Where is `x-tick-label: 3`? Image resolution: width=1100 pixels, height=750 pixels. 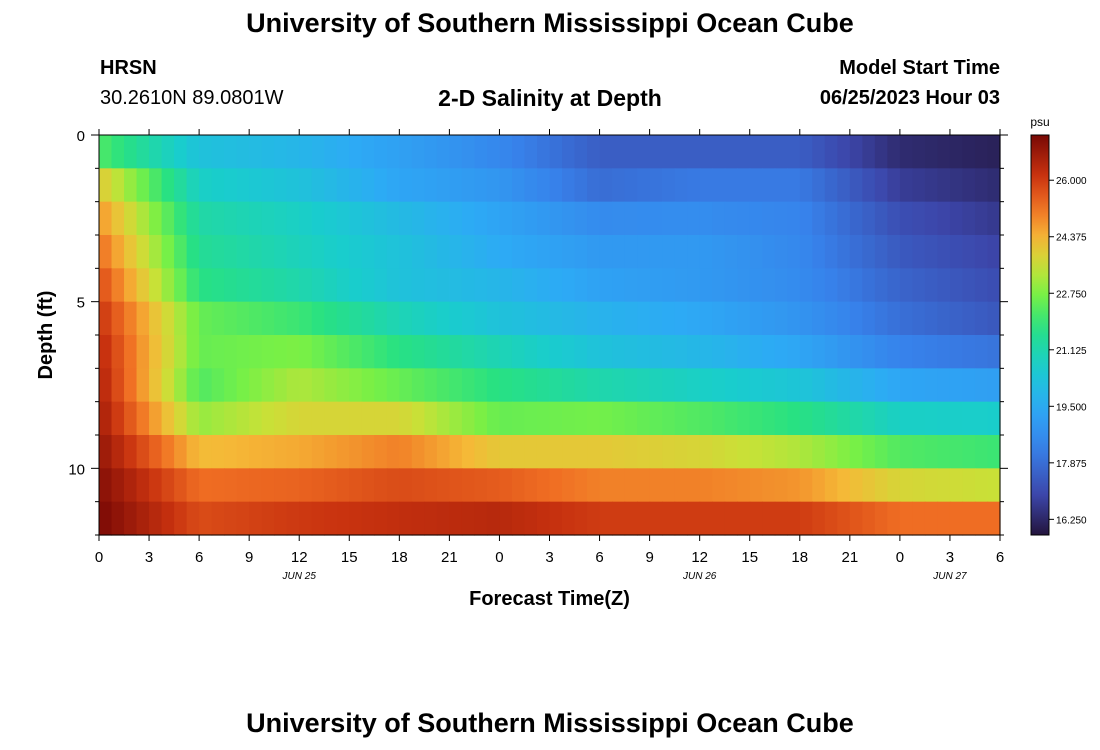
x-tick-label: 3 is located at coordinates (549, 557).